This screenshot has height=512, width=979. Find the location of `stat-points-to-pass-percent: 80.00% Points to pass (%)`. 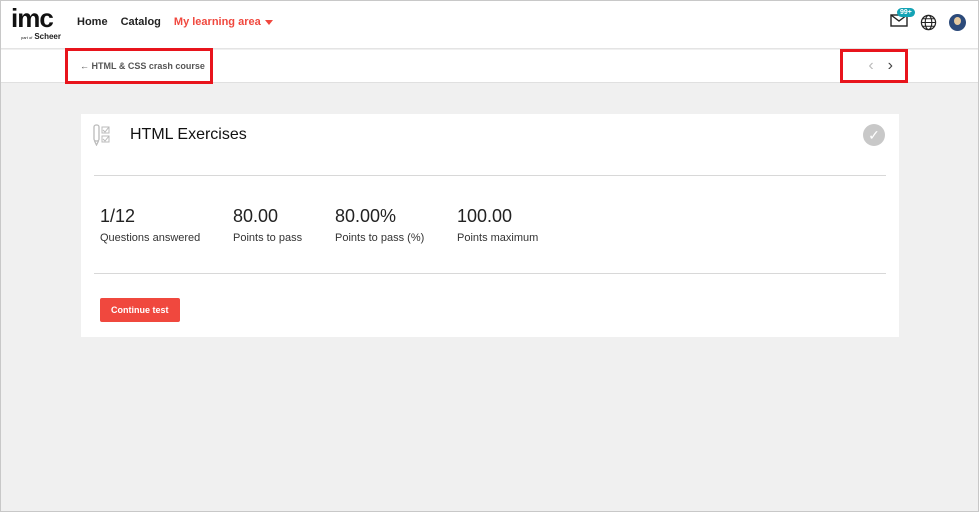

stat-points-to-pass-percent: 80.00% Points to pass (%) is located at coordinates (396, 225).